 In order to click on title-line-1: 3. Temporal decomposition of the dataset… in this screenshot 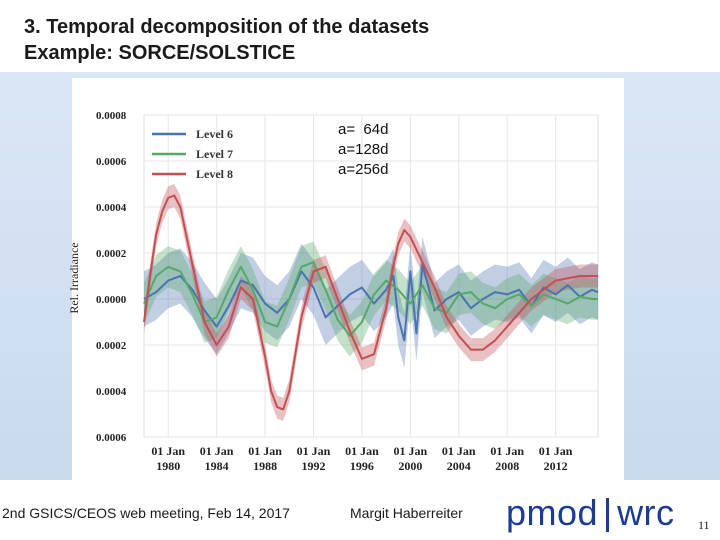, I will do `click(227, 27)`.